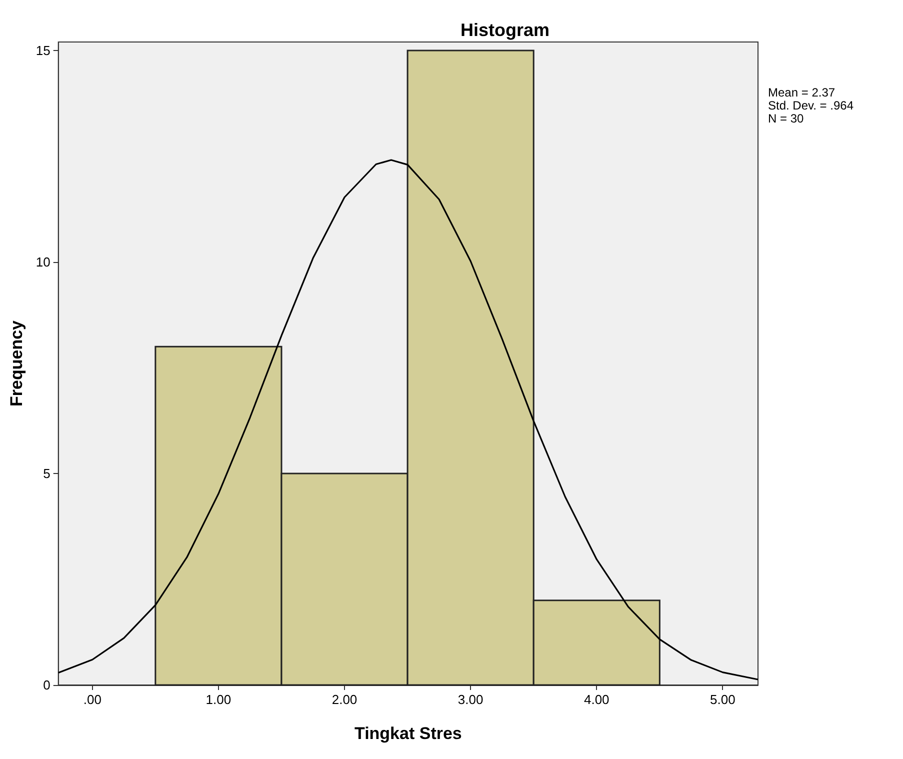  What do you see at coordinates (16, 363) in the screenshot?
I see `y-axis-title: Frequency` at bounding box center [16, 363].